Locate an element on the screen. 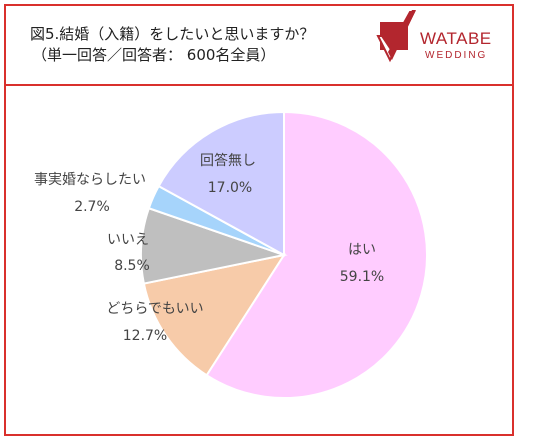 The height and width of the screenshot is (442, 536). label-dochira-value: 12.7% is located at coordinates (145, 336).